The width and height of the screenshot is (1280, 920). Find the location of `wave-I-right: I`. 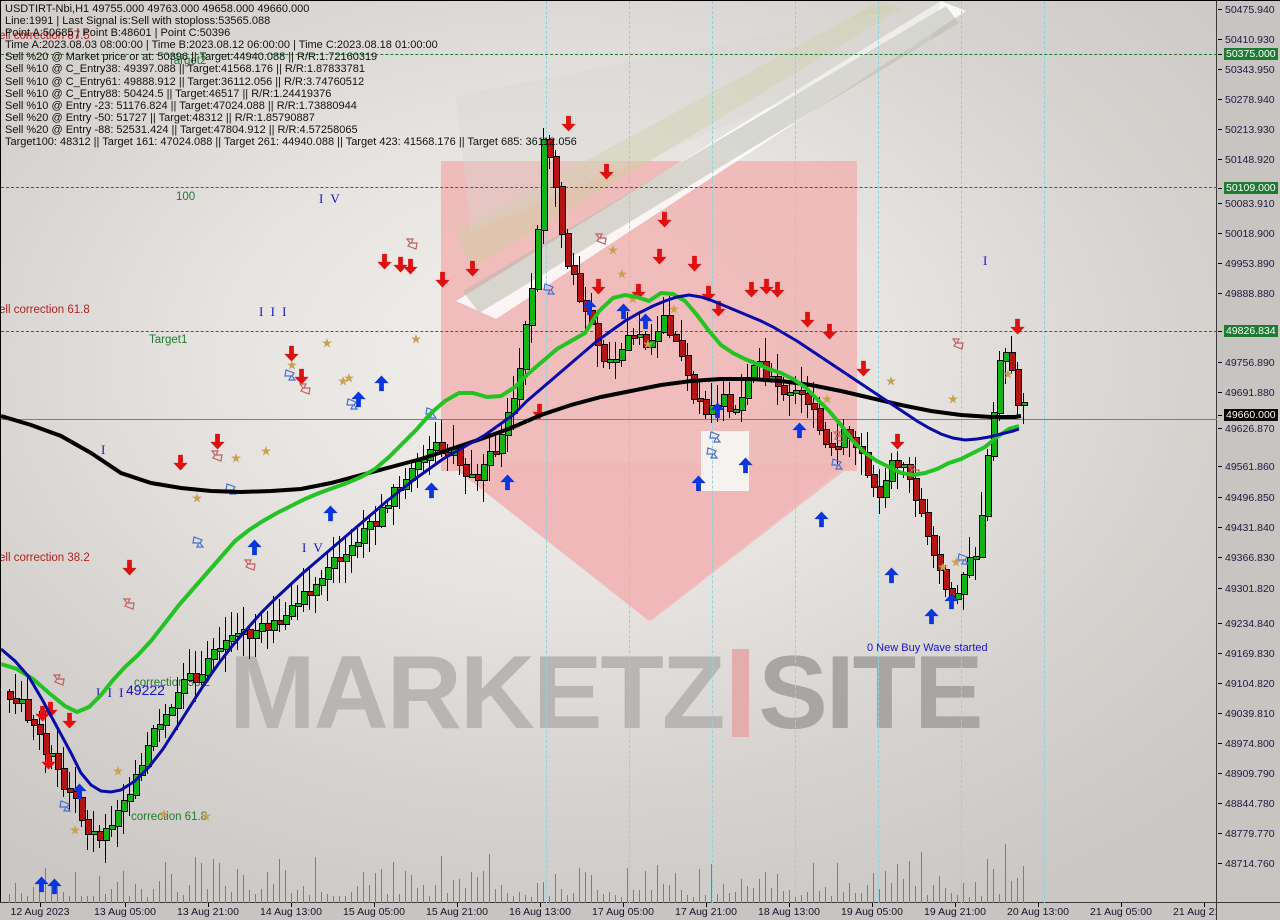

wave-I-right: I is located at coordinates (986, 260).